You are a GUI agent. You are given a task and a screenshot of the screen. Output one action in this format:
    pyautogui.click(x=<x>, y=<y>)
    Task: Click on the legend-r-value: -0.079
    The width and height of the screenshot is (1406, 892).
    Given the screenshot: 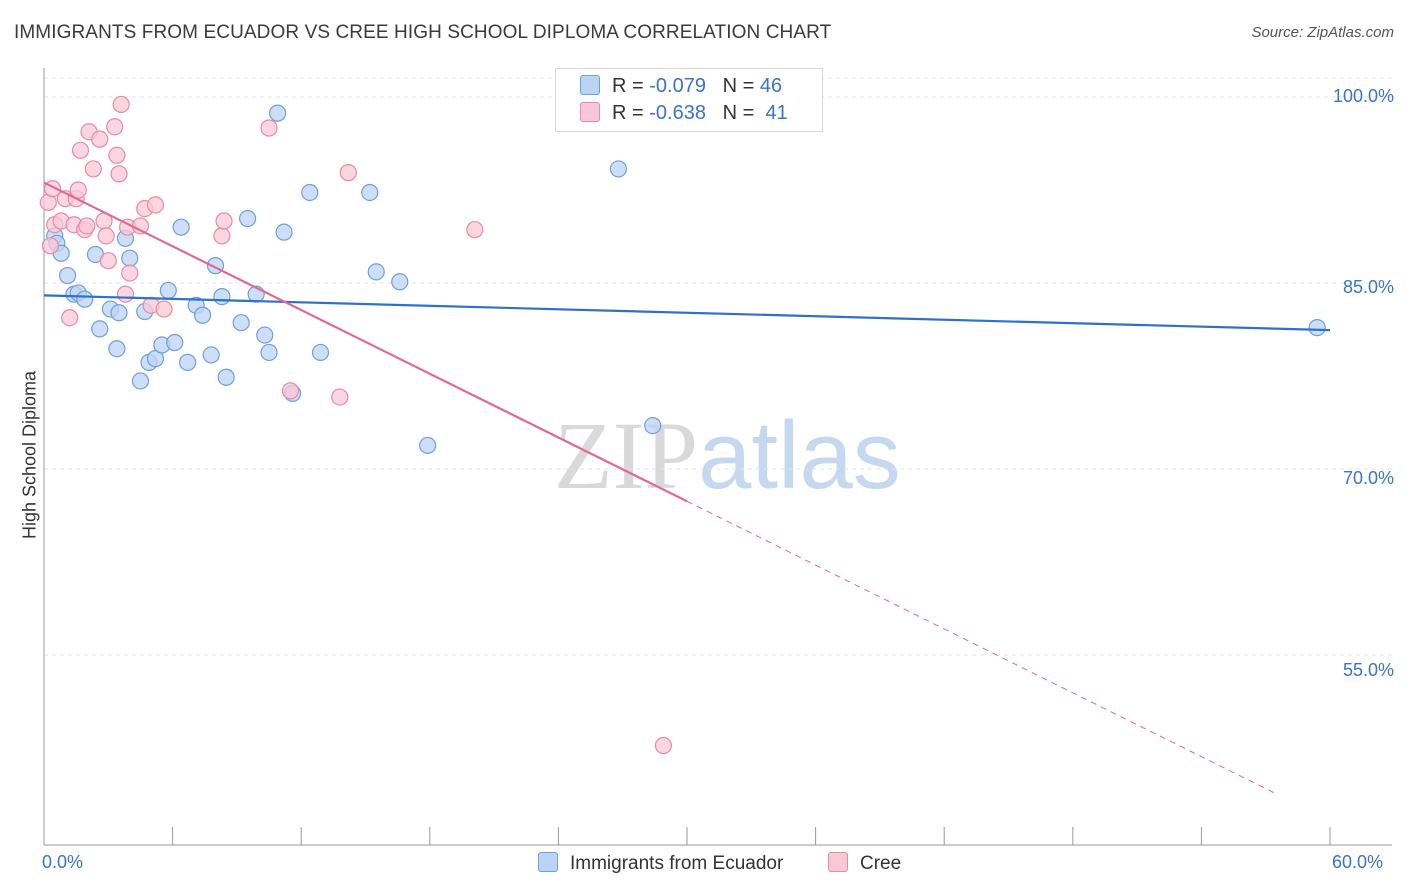 What is the action you would take?
    pyautogui.click(x=677, y=86)
    